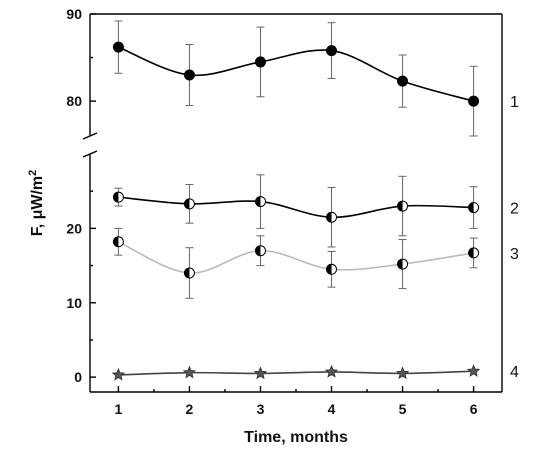 The image size is (550, 458). What do you see at coordinates (332, 409) in the screenshot?
I see `x-tick-label: 4` at bounding box center [332, 409].